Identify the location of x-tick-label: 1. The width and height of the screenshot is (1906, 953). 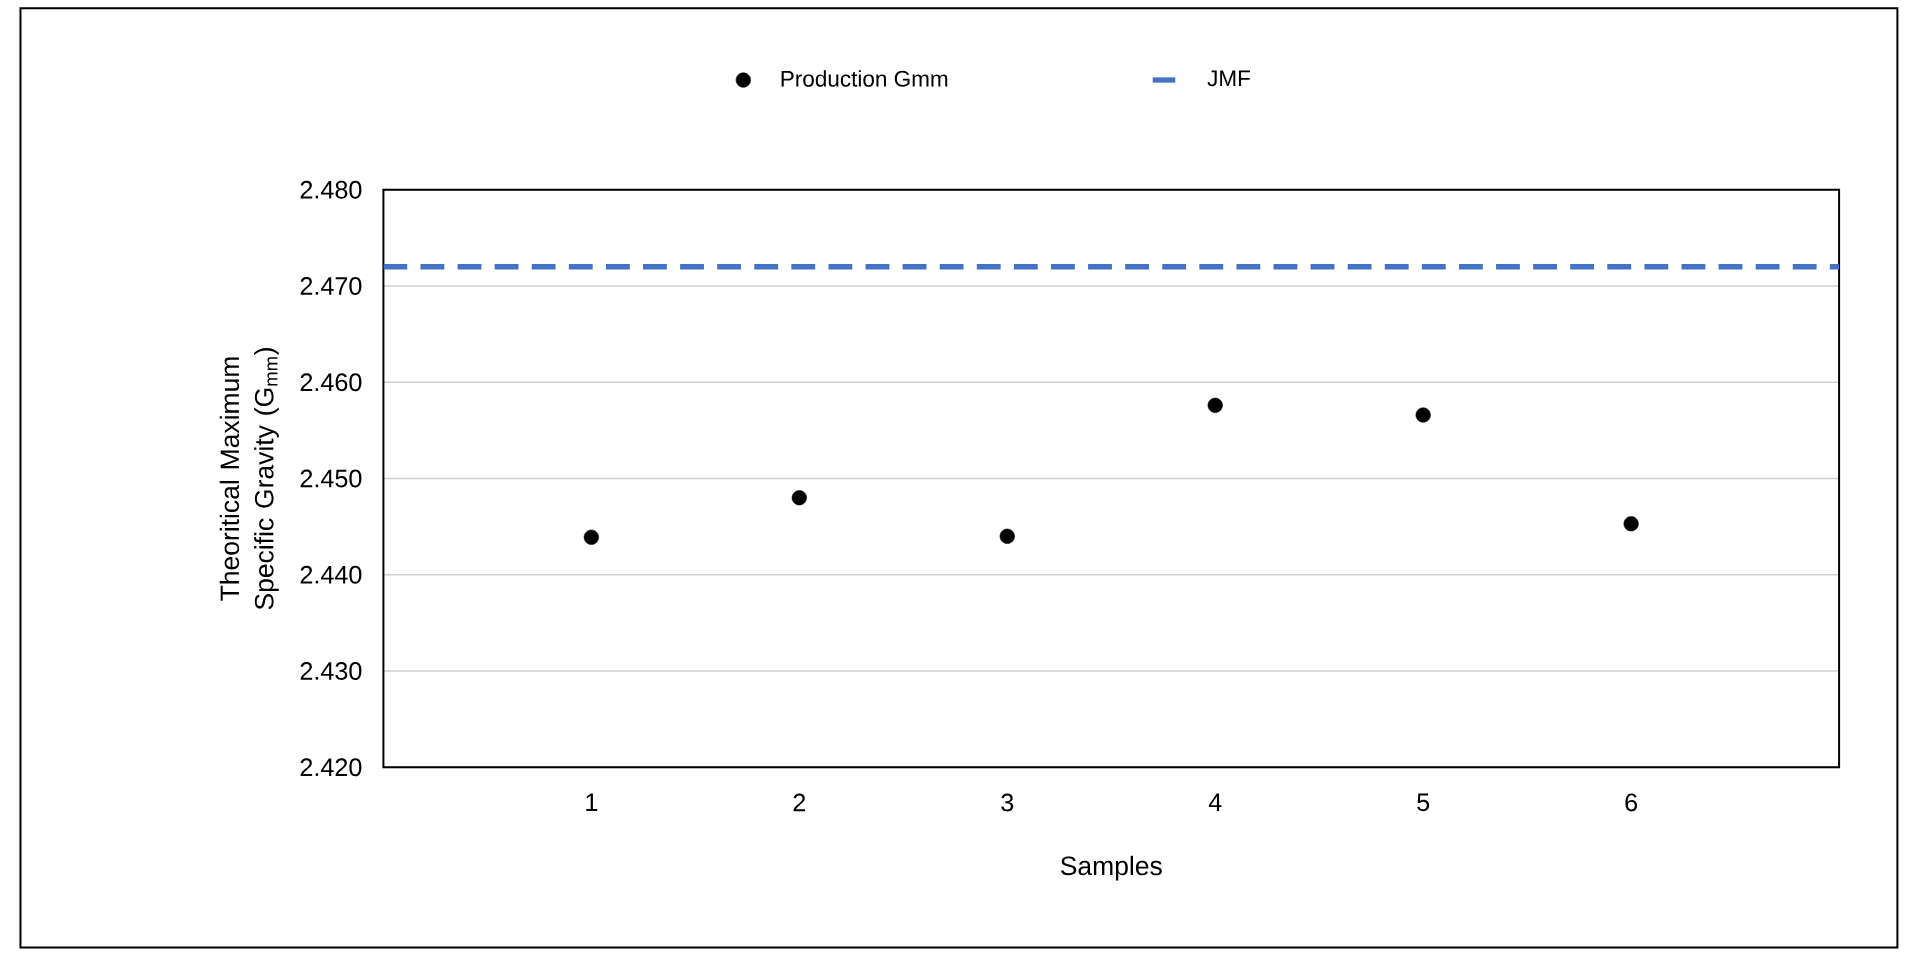
(592, 802).